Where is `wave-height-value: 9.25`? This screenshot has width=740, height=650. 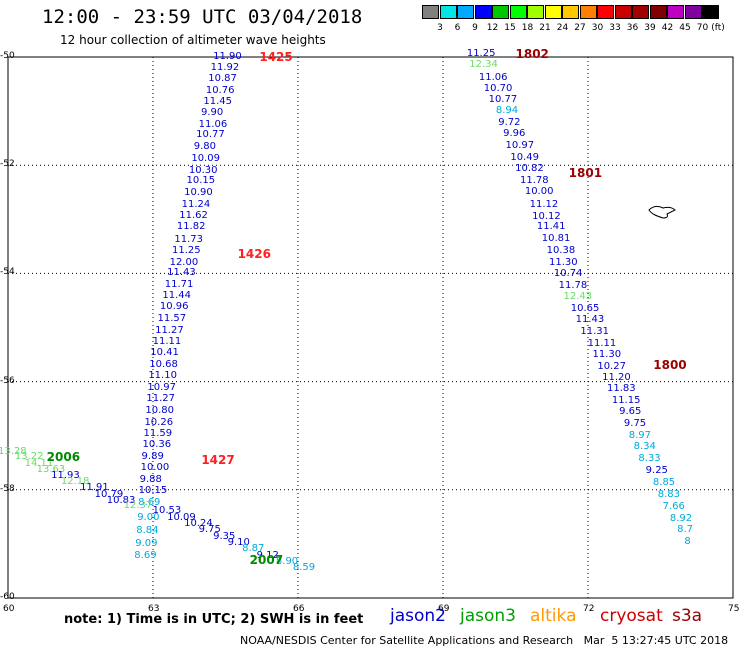 wave-height-value: 9.25 is located at coordinates (656, 470).